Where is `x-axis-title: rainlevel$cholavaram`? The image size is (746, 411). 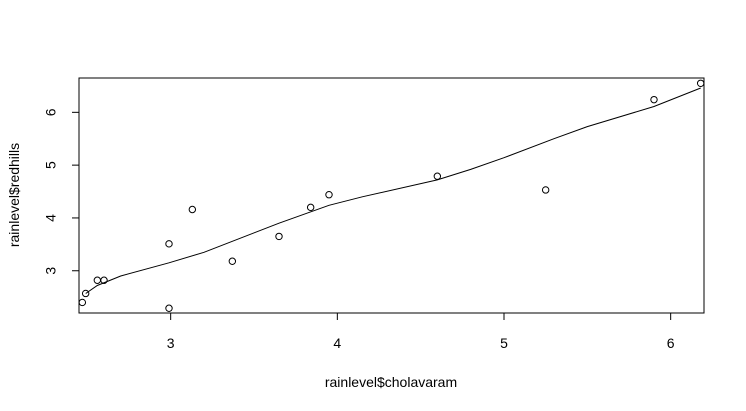 x-axis-title: rainlevel$cholavaram is located at coordinates (391, 382).